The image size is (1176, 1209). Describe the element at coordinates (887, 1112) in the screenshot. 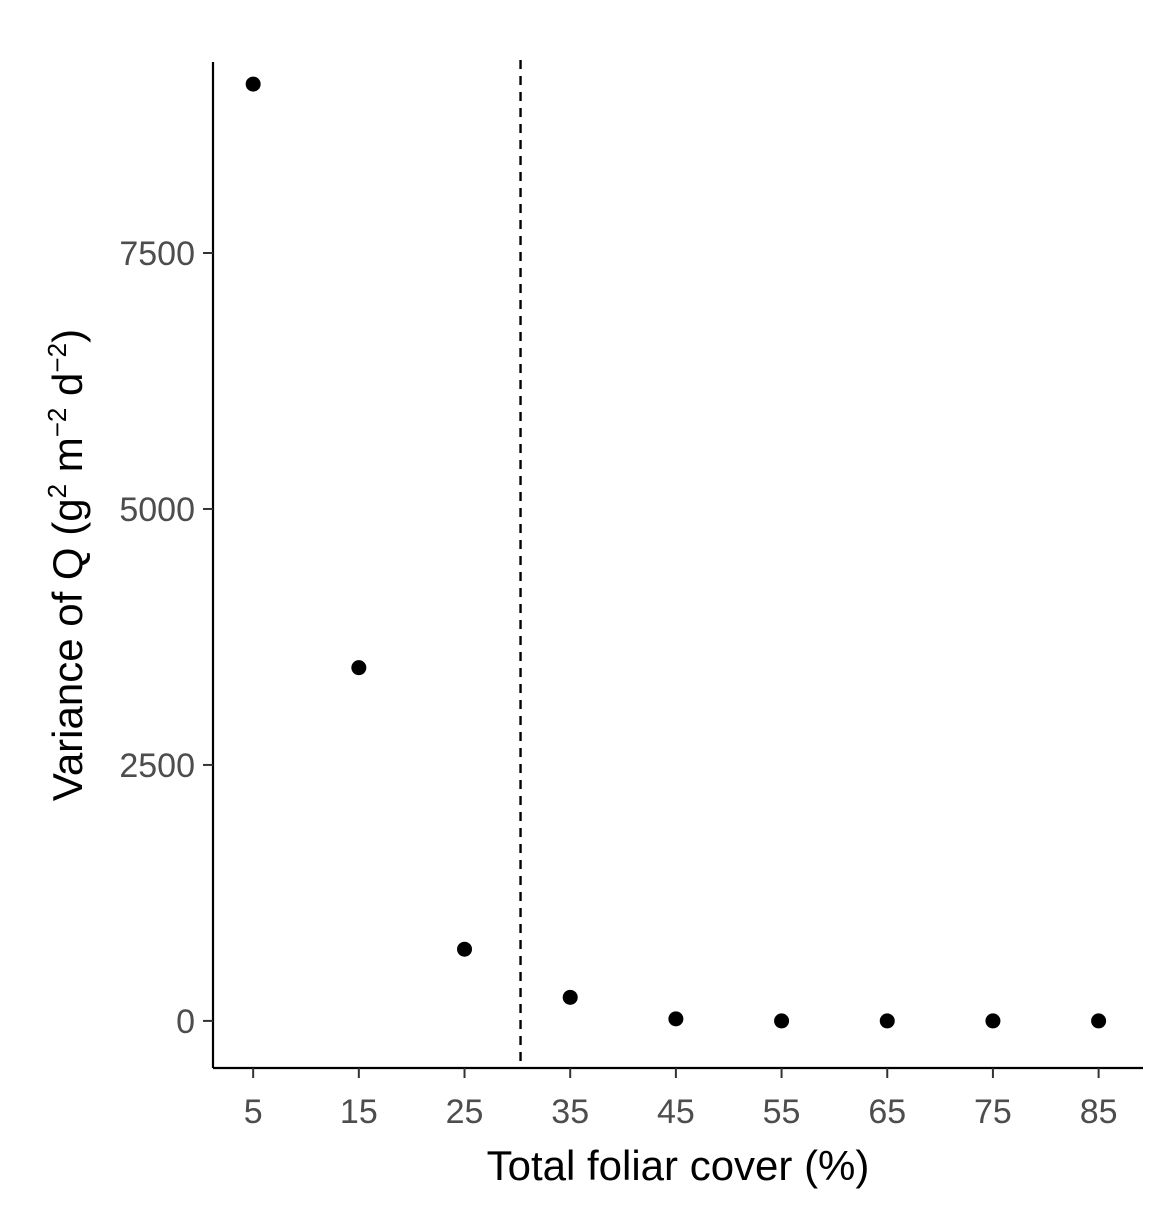

I see `x-tick-label: 65` at that location.